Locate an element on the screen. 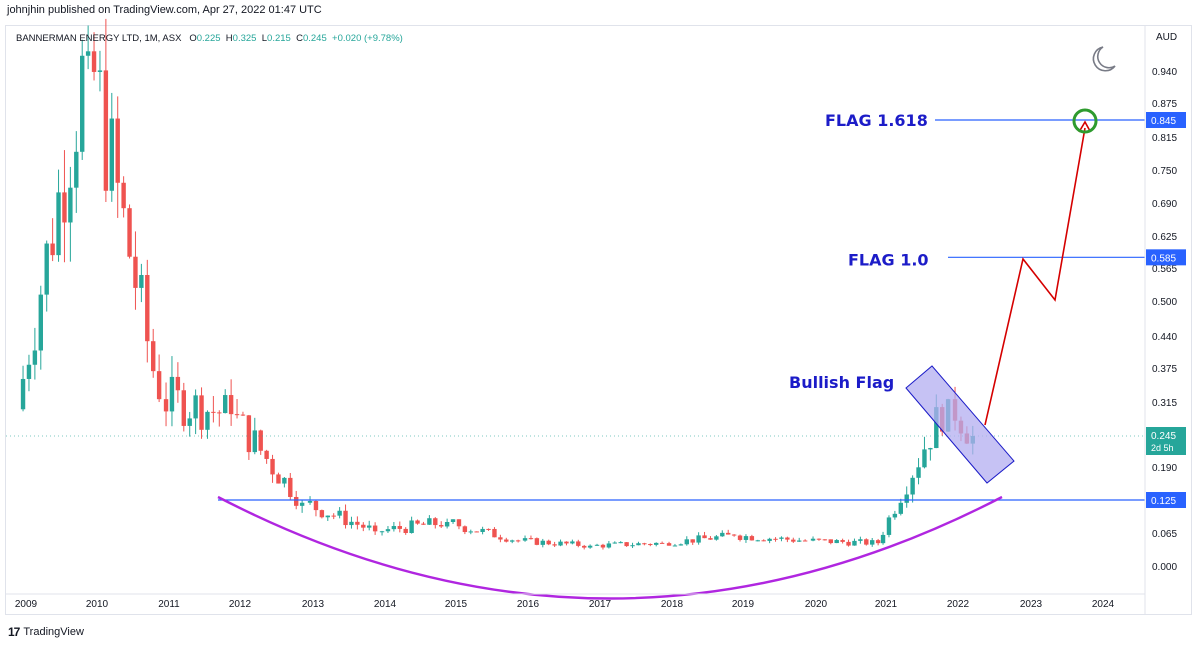  last-price-box is located at coordinates (1166, 441).